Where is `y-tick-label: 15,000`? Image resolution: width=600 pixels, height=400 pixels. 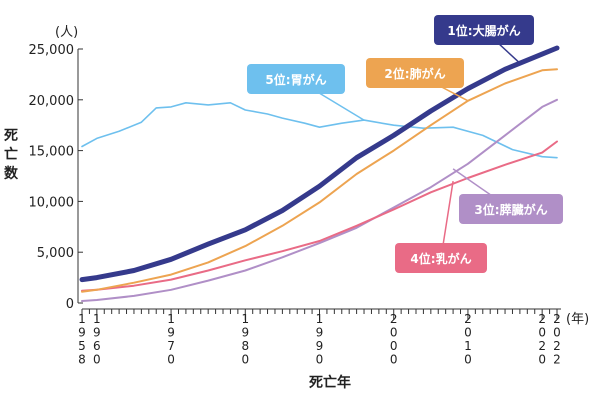
y-tick-label: 15,000 is located at coordinates (52, 152).